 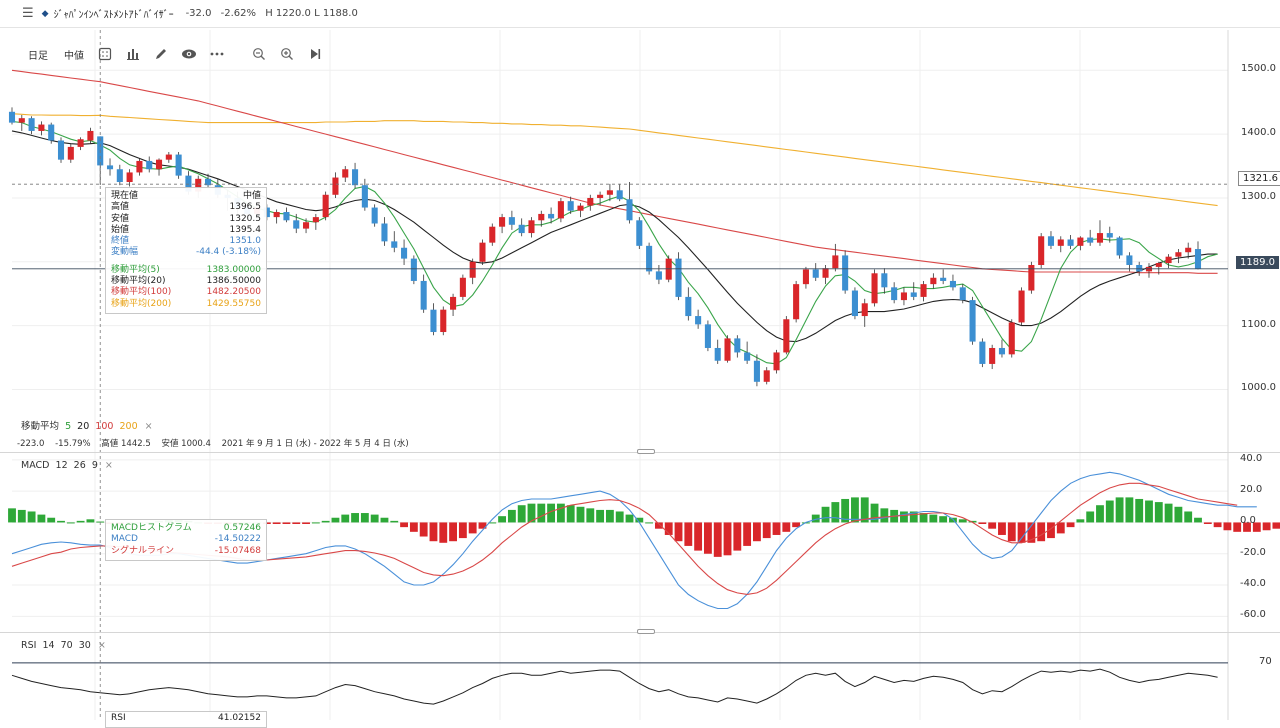 I want to click on price-axis-label: 1300.0, so click(x=1258, y=196).